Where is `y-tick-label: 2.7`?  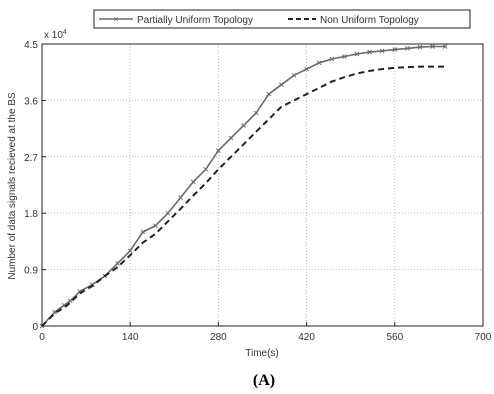 y-tick-label: 2.7 is located at coordinates (31, 158).